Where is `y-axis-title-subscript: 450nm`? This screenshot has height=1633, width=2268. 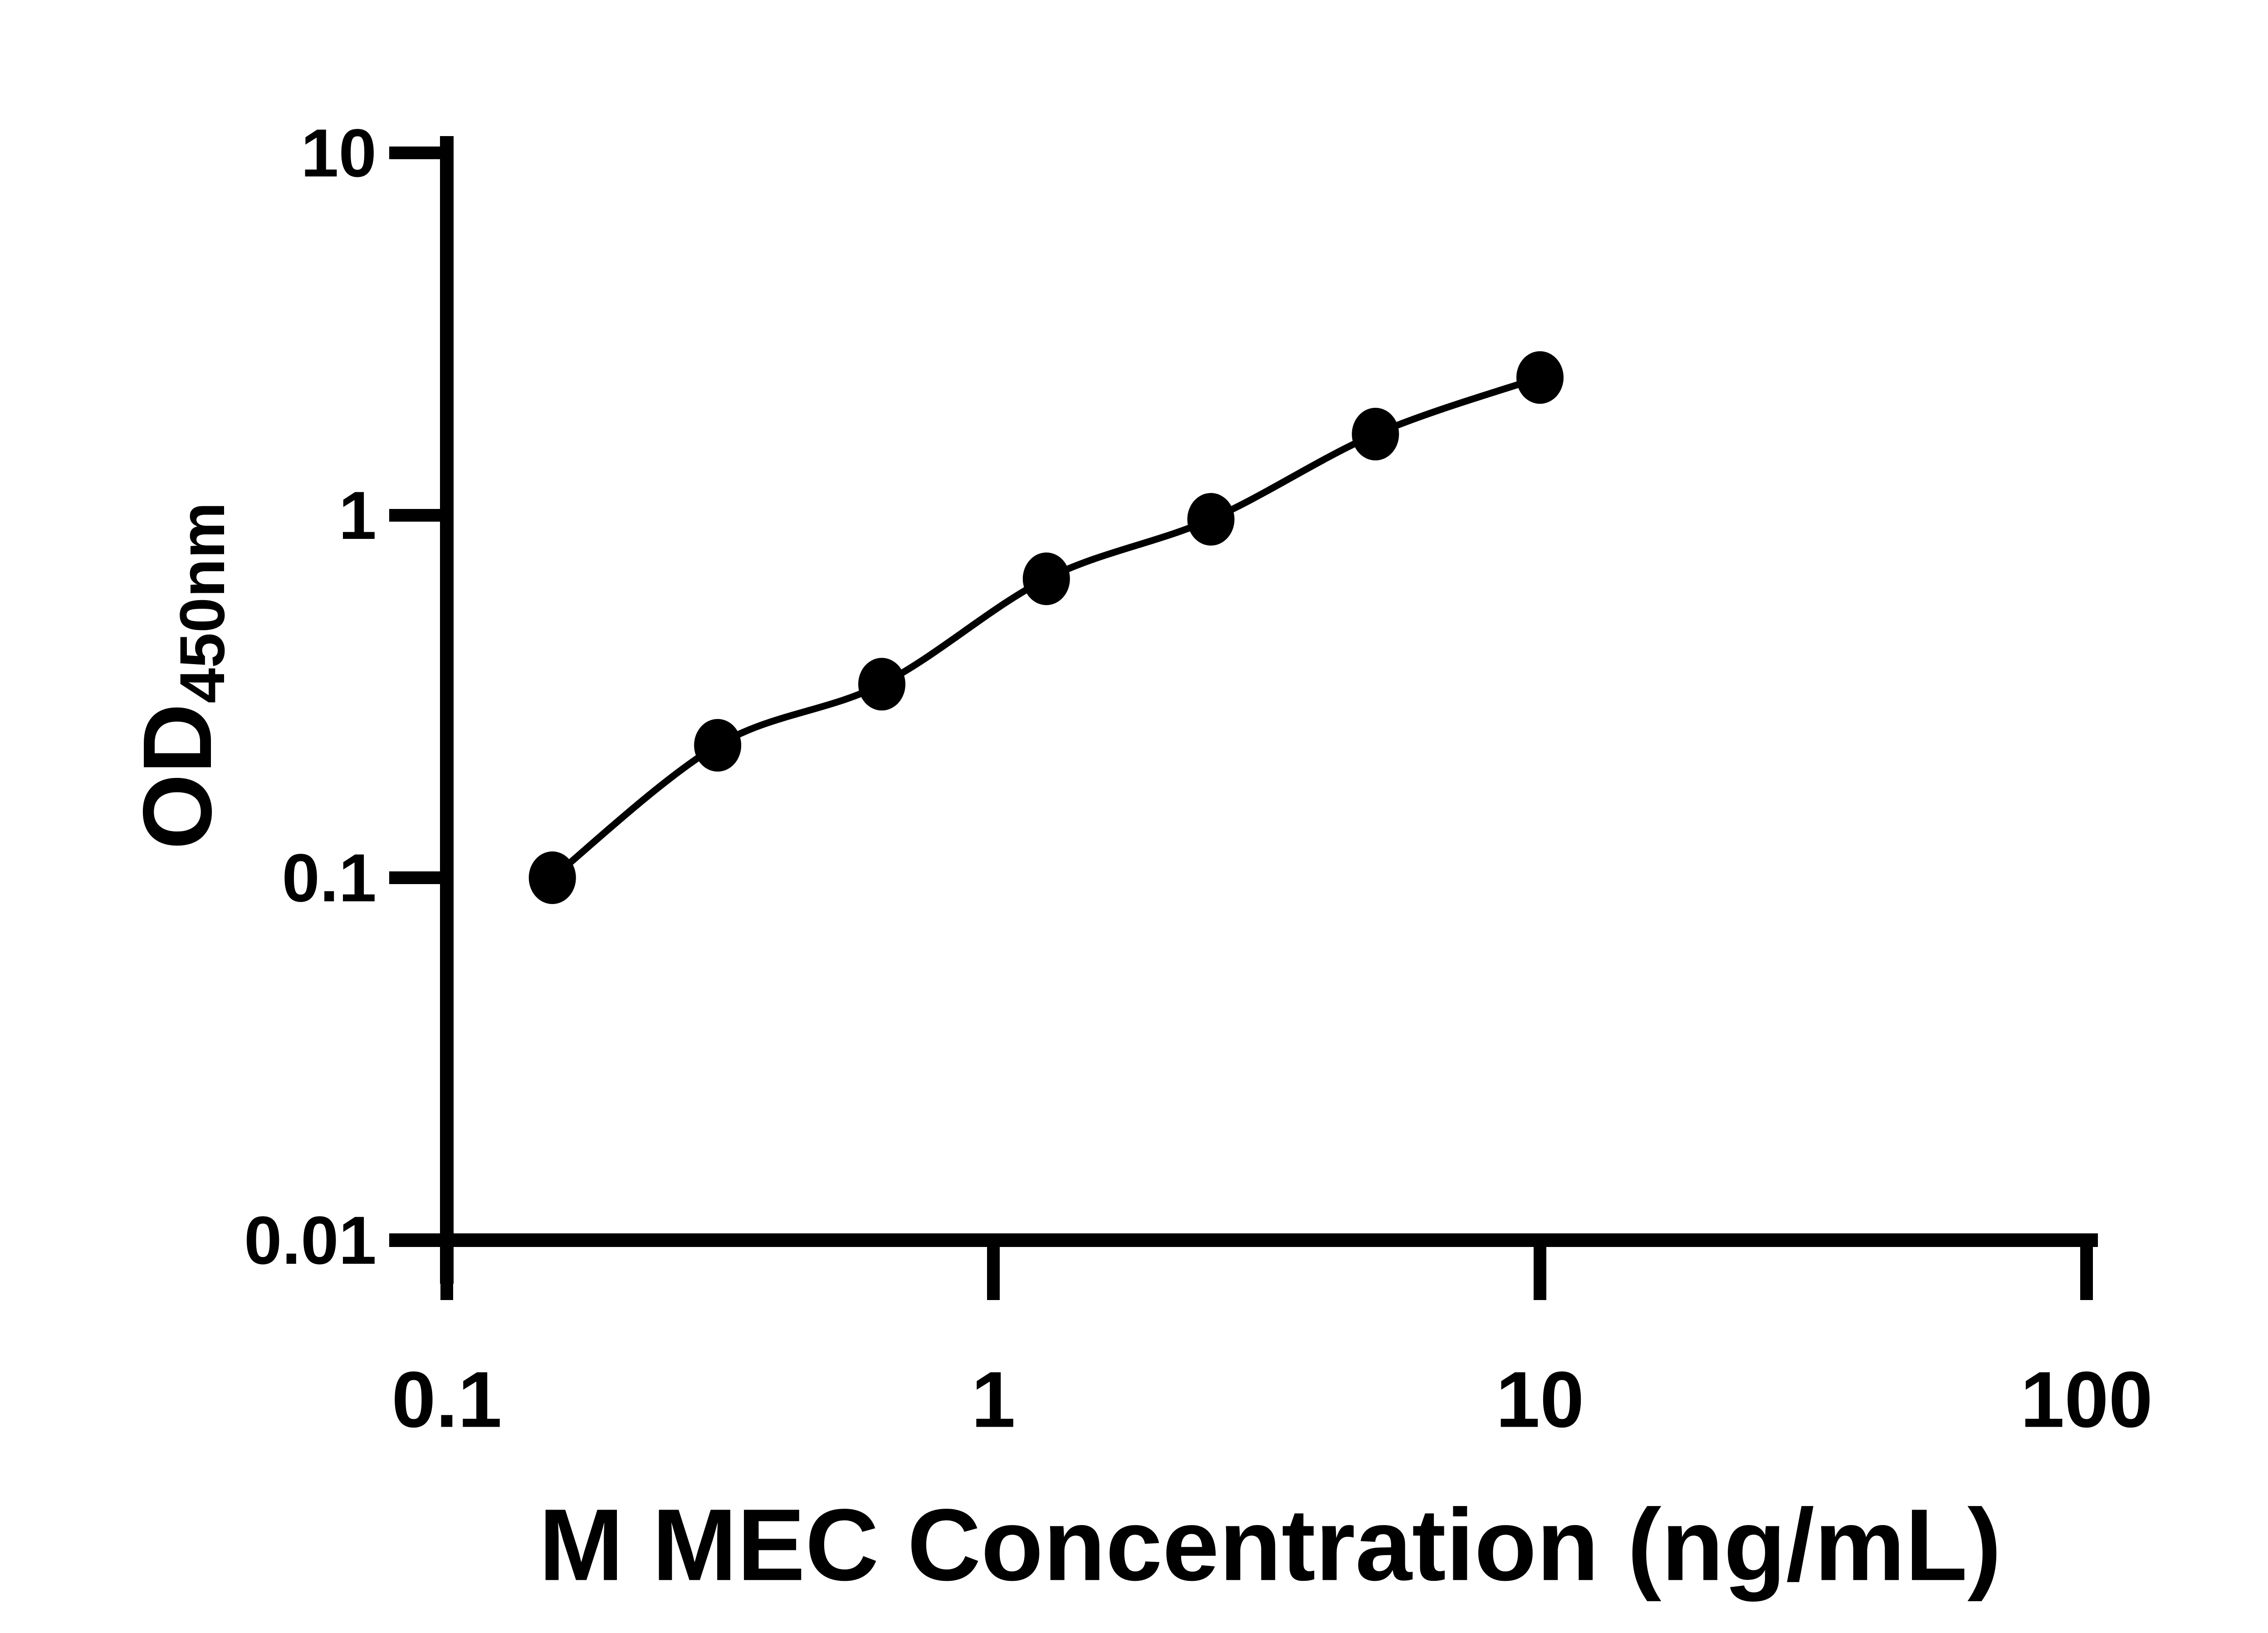
y-axis-title-subscript: 450nm is located at coordinates (202, 603).